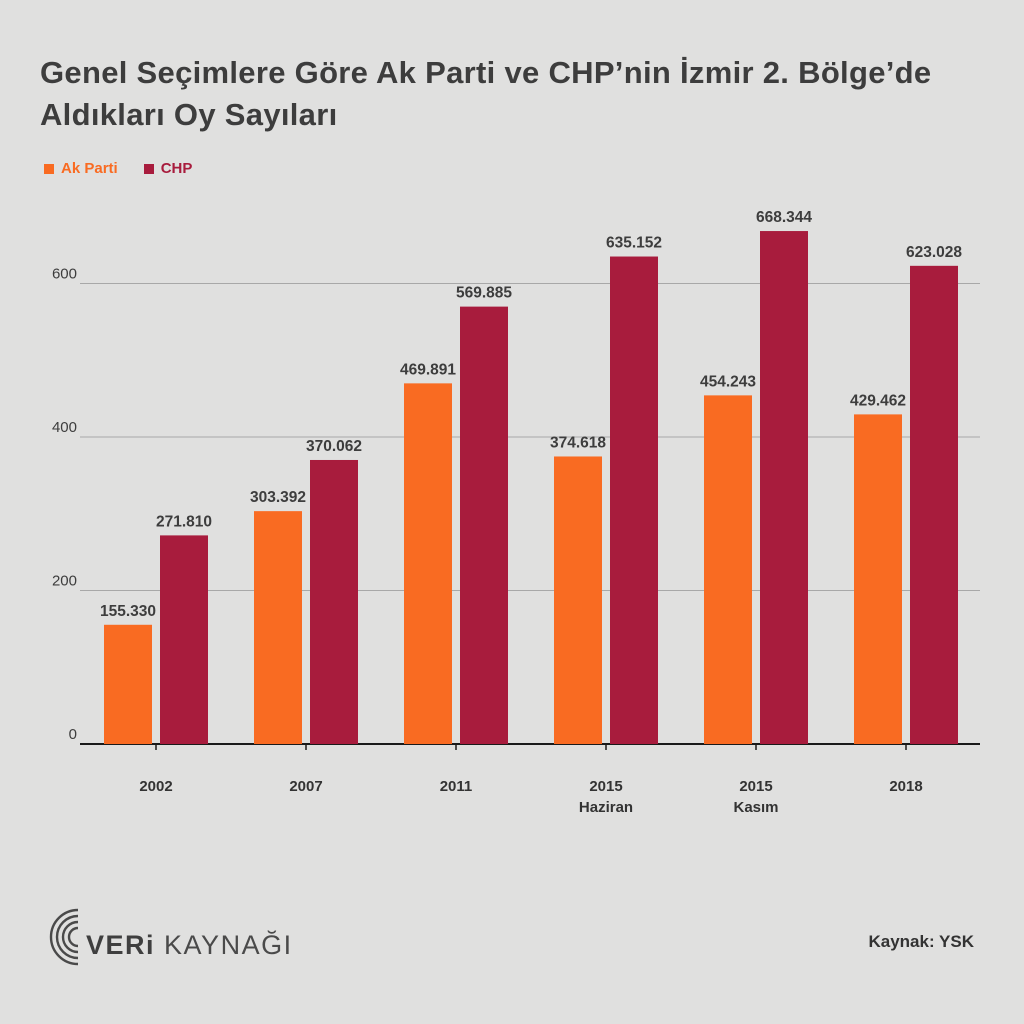 The image size is (1024, 1024). What do you see at coordinates (228, 945) in the screenshot?
I see `logo-word-kaynagi: KAYNAĞI` at bounding box center [228, 945].